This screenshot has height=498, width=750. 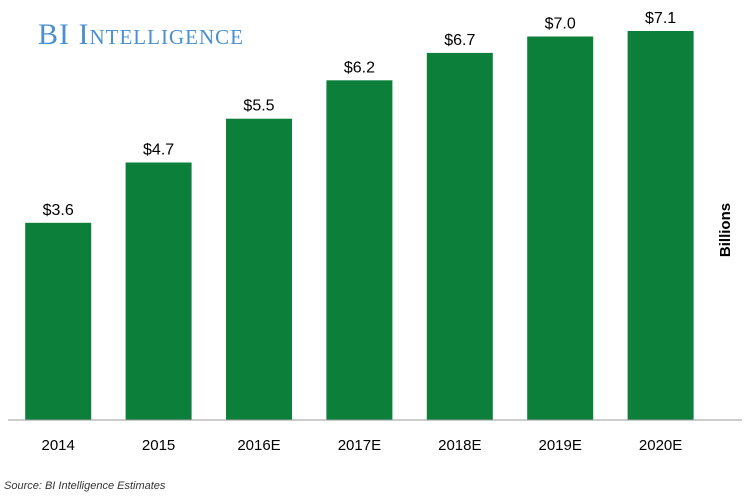 I want to click on x-tick-label-2019e: 2019E, so click(x=560, y=445).